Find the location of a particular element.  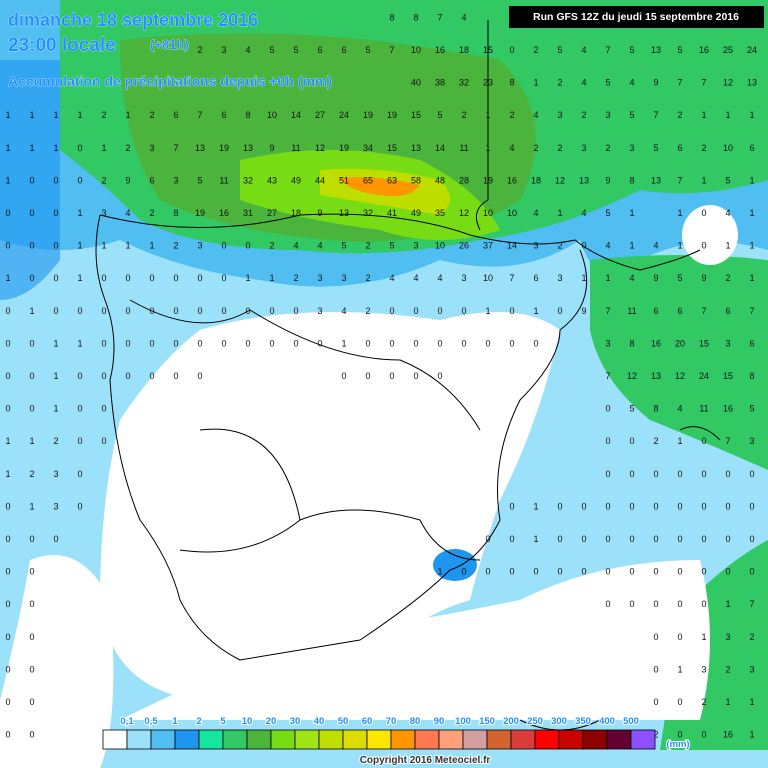

grid-value: 19 is located at coordinates (344, 148).